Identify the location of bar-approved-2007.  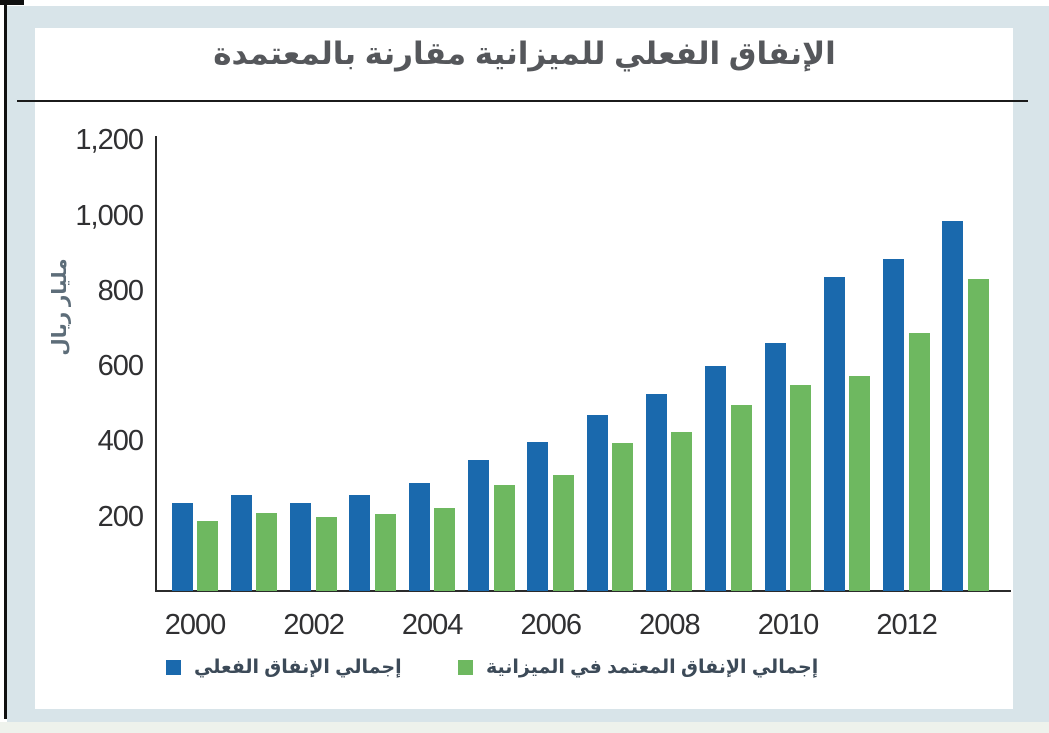
(623, 517).